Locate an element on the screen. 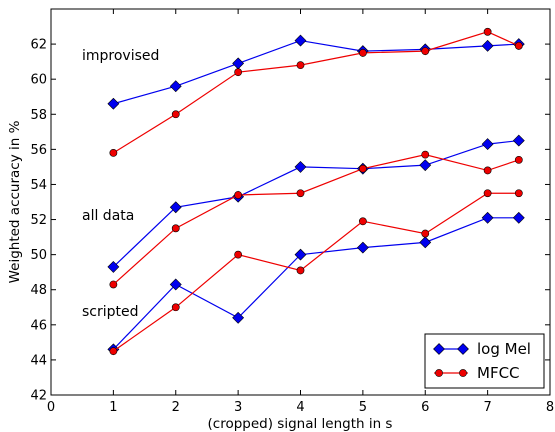 Image resolution: width=555 pixels, height=432 pixels. x-tick-label: 1 is located at coordinates (113, 407).